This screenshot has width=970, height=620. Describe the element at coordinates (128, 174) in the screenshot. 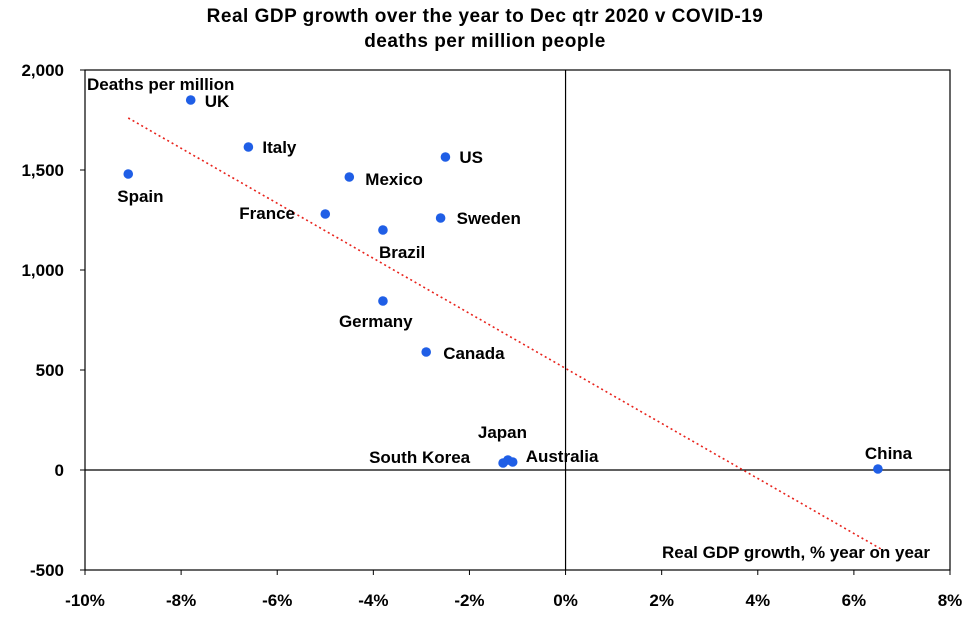

I see `point-spain` at that location.